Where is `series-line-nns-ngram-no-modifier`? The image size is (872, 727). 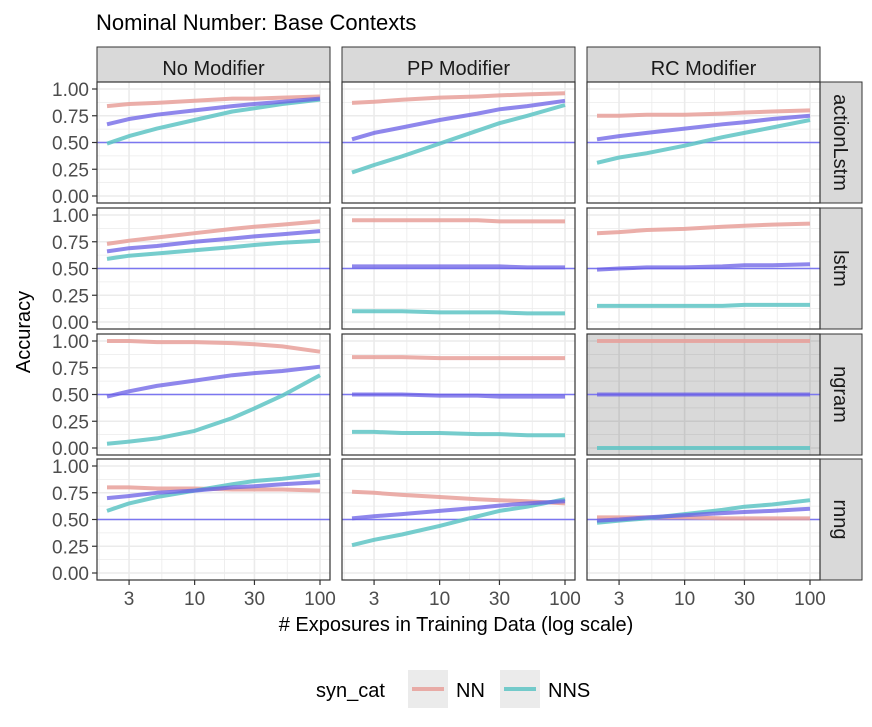 series-line-nns-ngram-no-modifier is located at coordinates (213, 409).